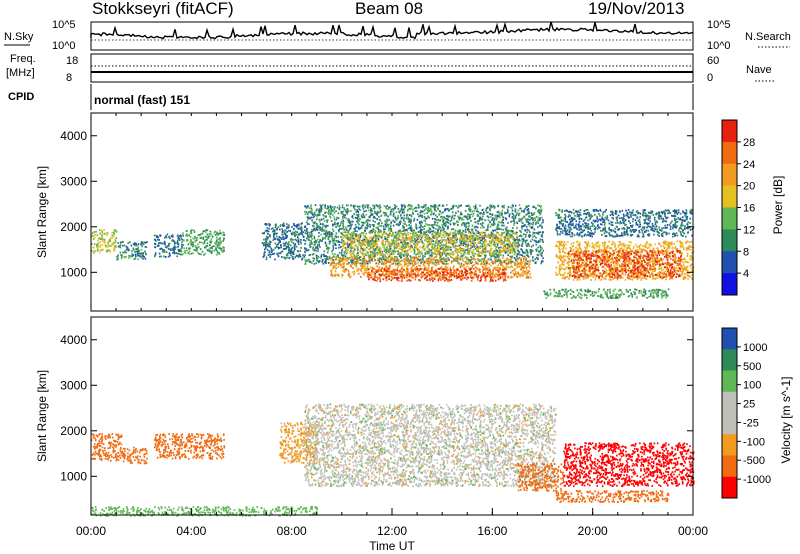  What do you see at coordinates (351, 97) in the screenshot?
I see `cpid-panel: CPID normal (fast) 151` at bounding box center [351, 97].